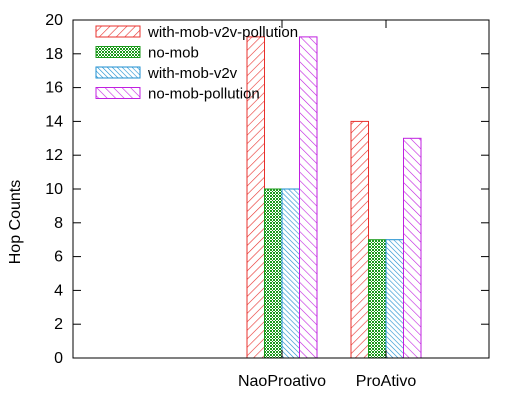  Describe the element at coordinates (173, 53) in the screenshot. I see `legend-label: no-mob` at that location.